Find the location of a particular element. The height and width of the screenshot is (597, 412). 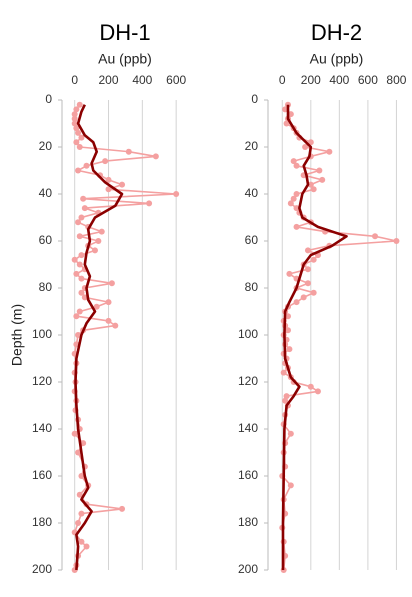

panel-title: DH-2 is located at coordinates (336, 32).